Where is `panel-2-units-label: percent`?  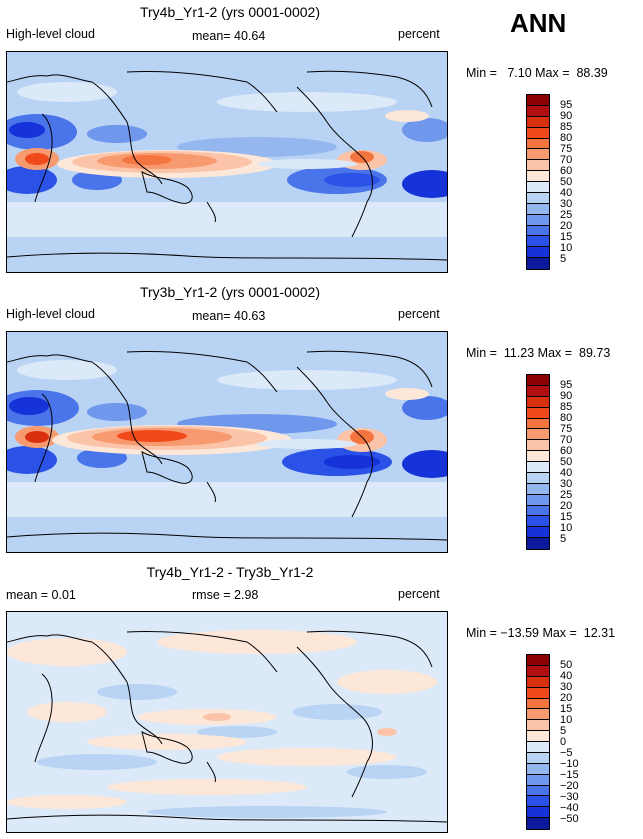 panel-2-units-label: percent is located at coordinates (419, 314).